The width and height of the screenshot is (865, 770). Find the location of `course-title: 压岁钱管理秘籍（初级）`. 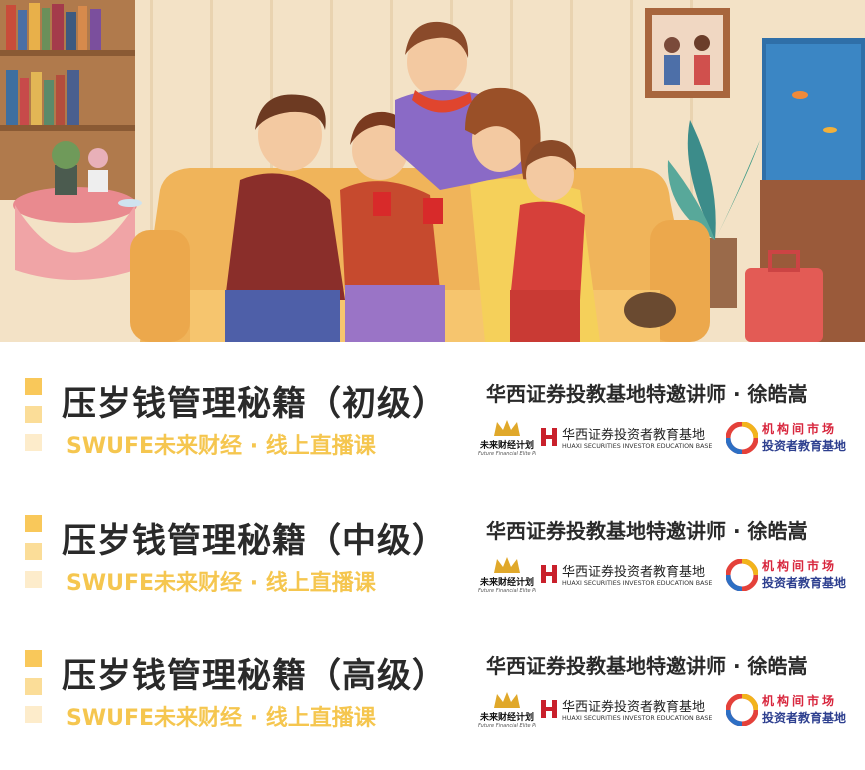

course-title: 压岁钱管理秘籍（初级） is located at coordinates (254, 404).